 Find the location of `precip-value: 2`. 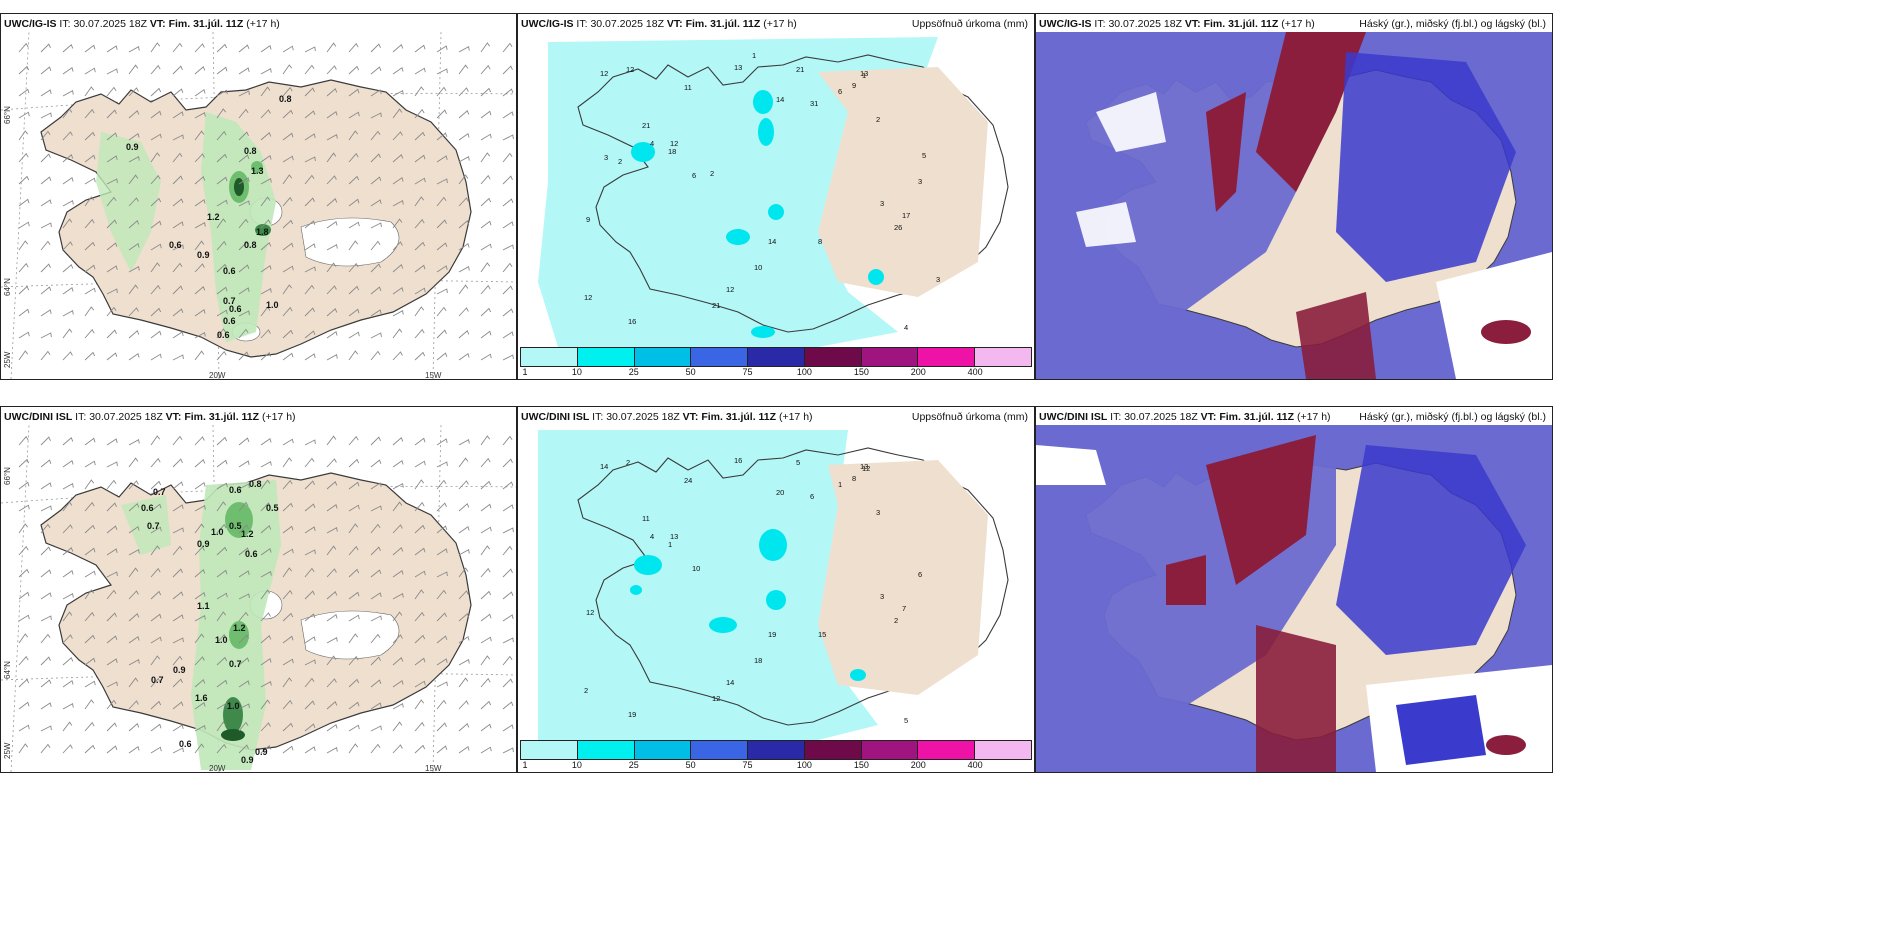

precip-value: 2 is located at coordinates (628, 462).